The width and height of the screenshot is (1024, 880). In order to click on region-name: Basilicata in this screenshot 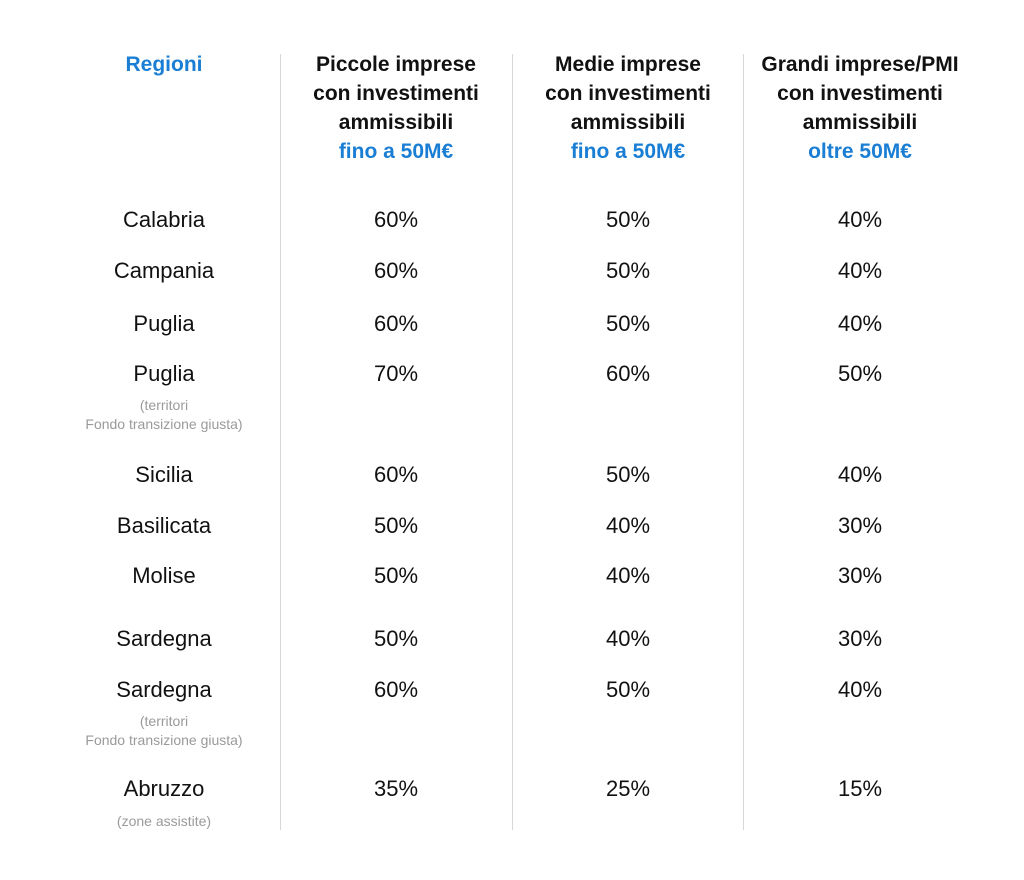, I will do `click(164, 525)`.